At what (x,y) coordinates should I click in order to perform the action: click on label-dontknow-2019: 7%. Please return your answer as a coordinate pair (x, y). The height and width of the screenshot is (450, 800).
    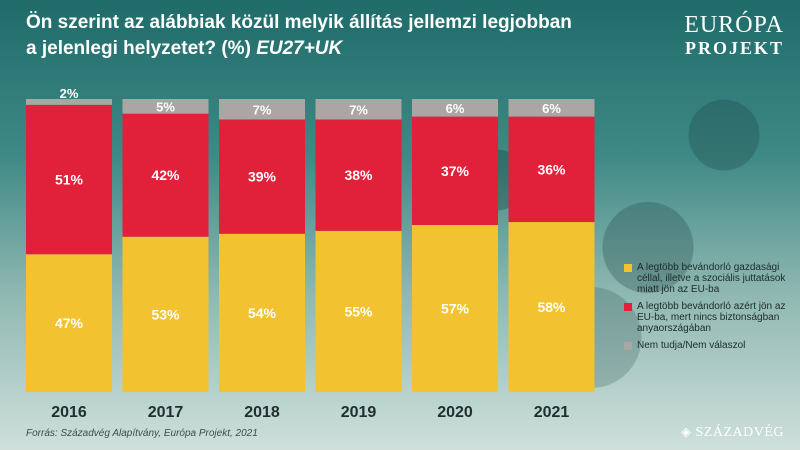
    Looking at the image, I should click on (358, 109).